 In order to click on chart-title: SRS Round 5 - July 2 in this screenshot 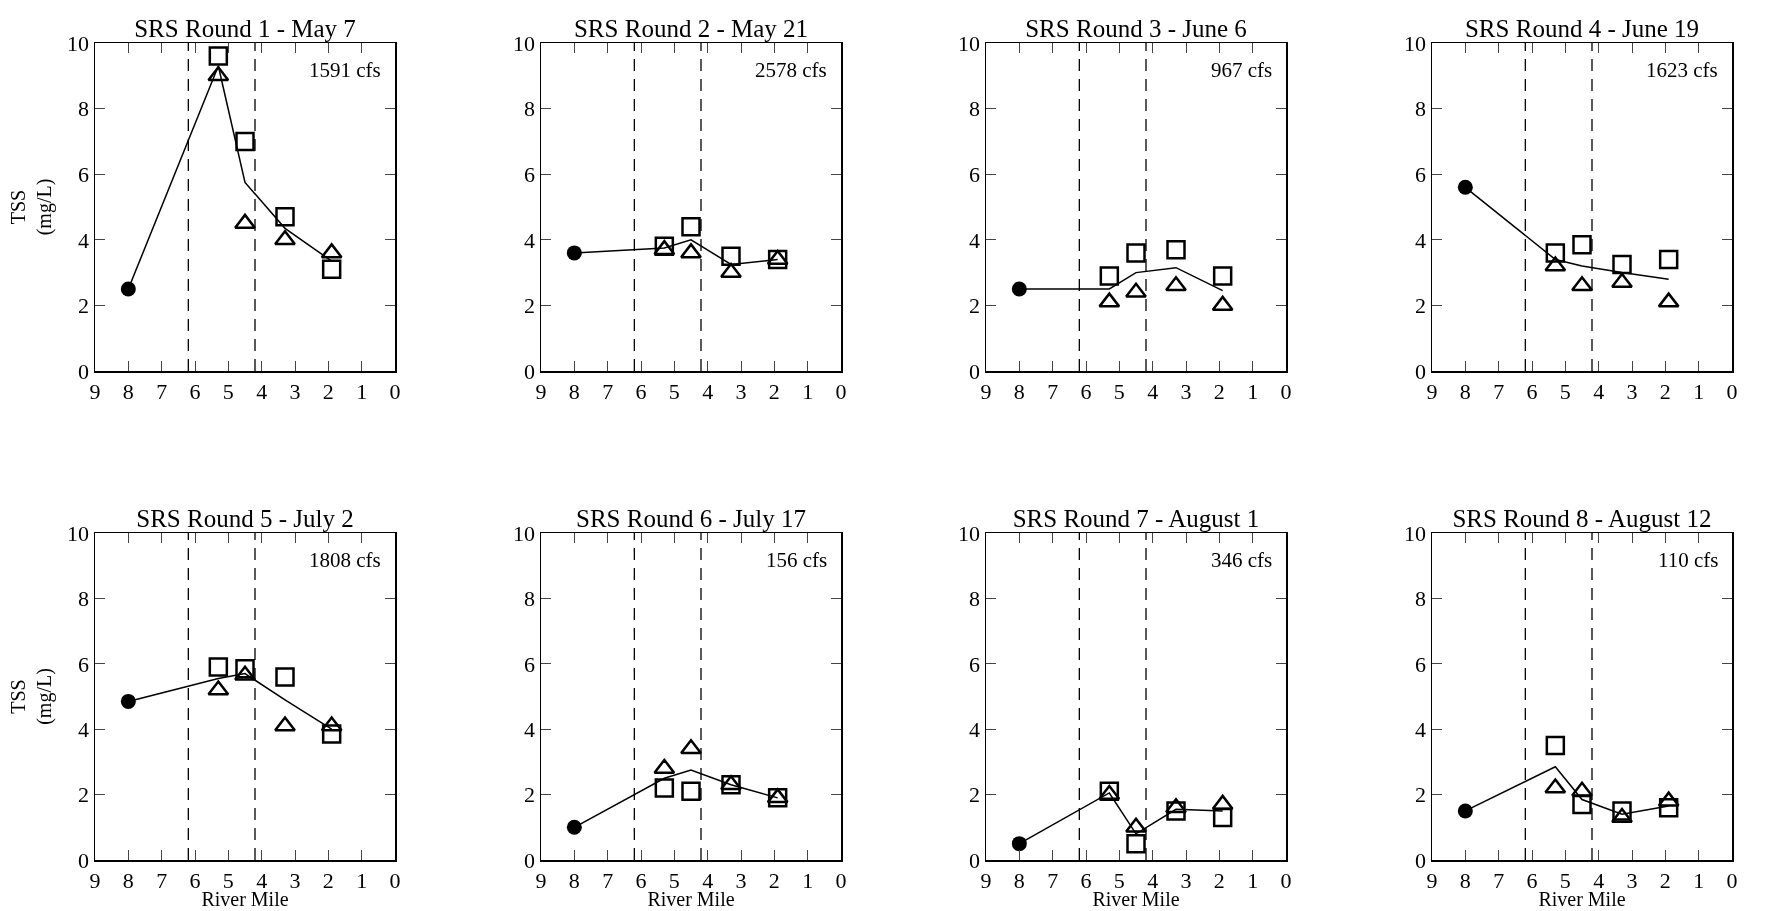, I will do `click(245, 518)`.